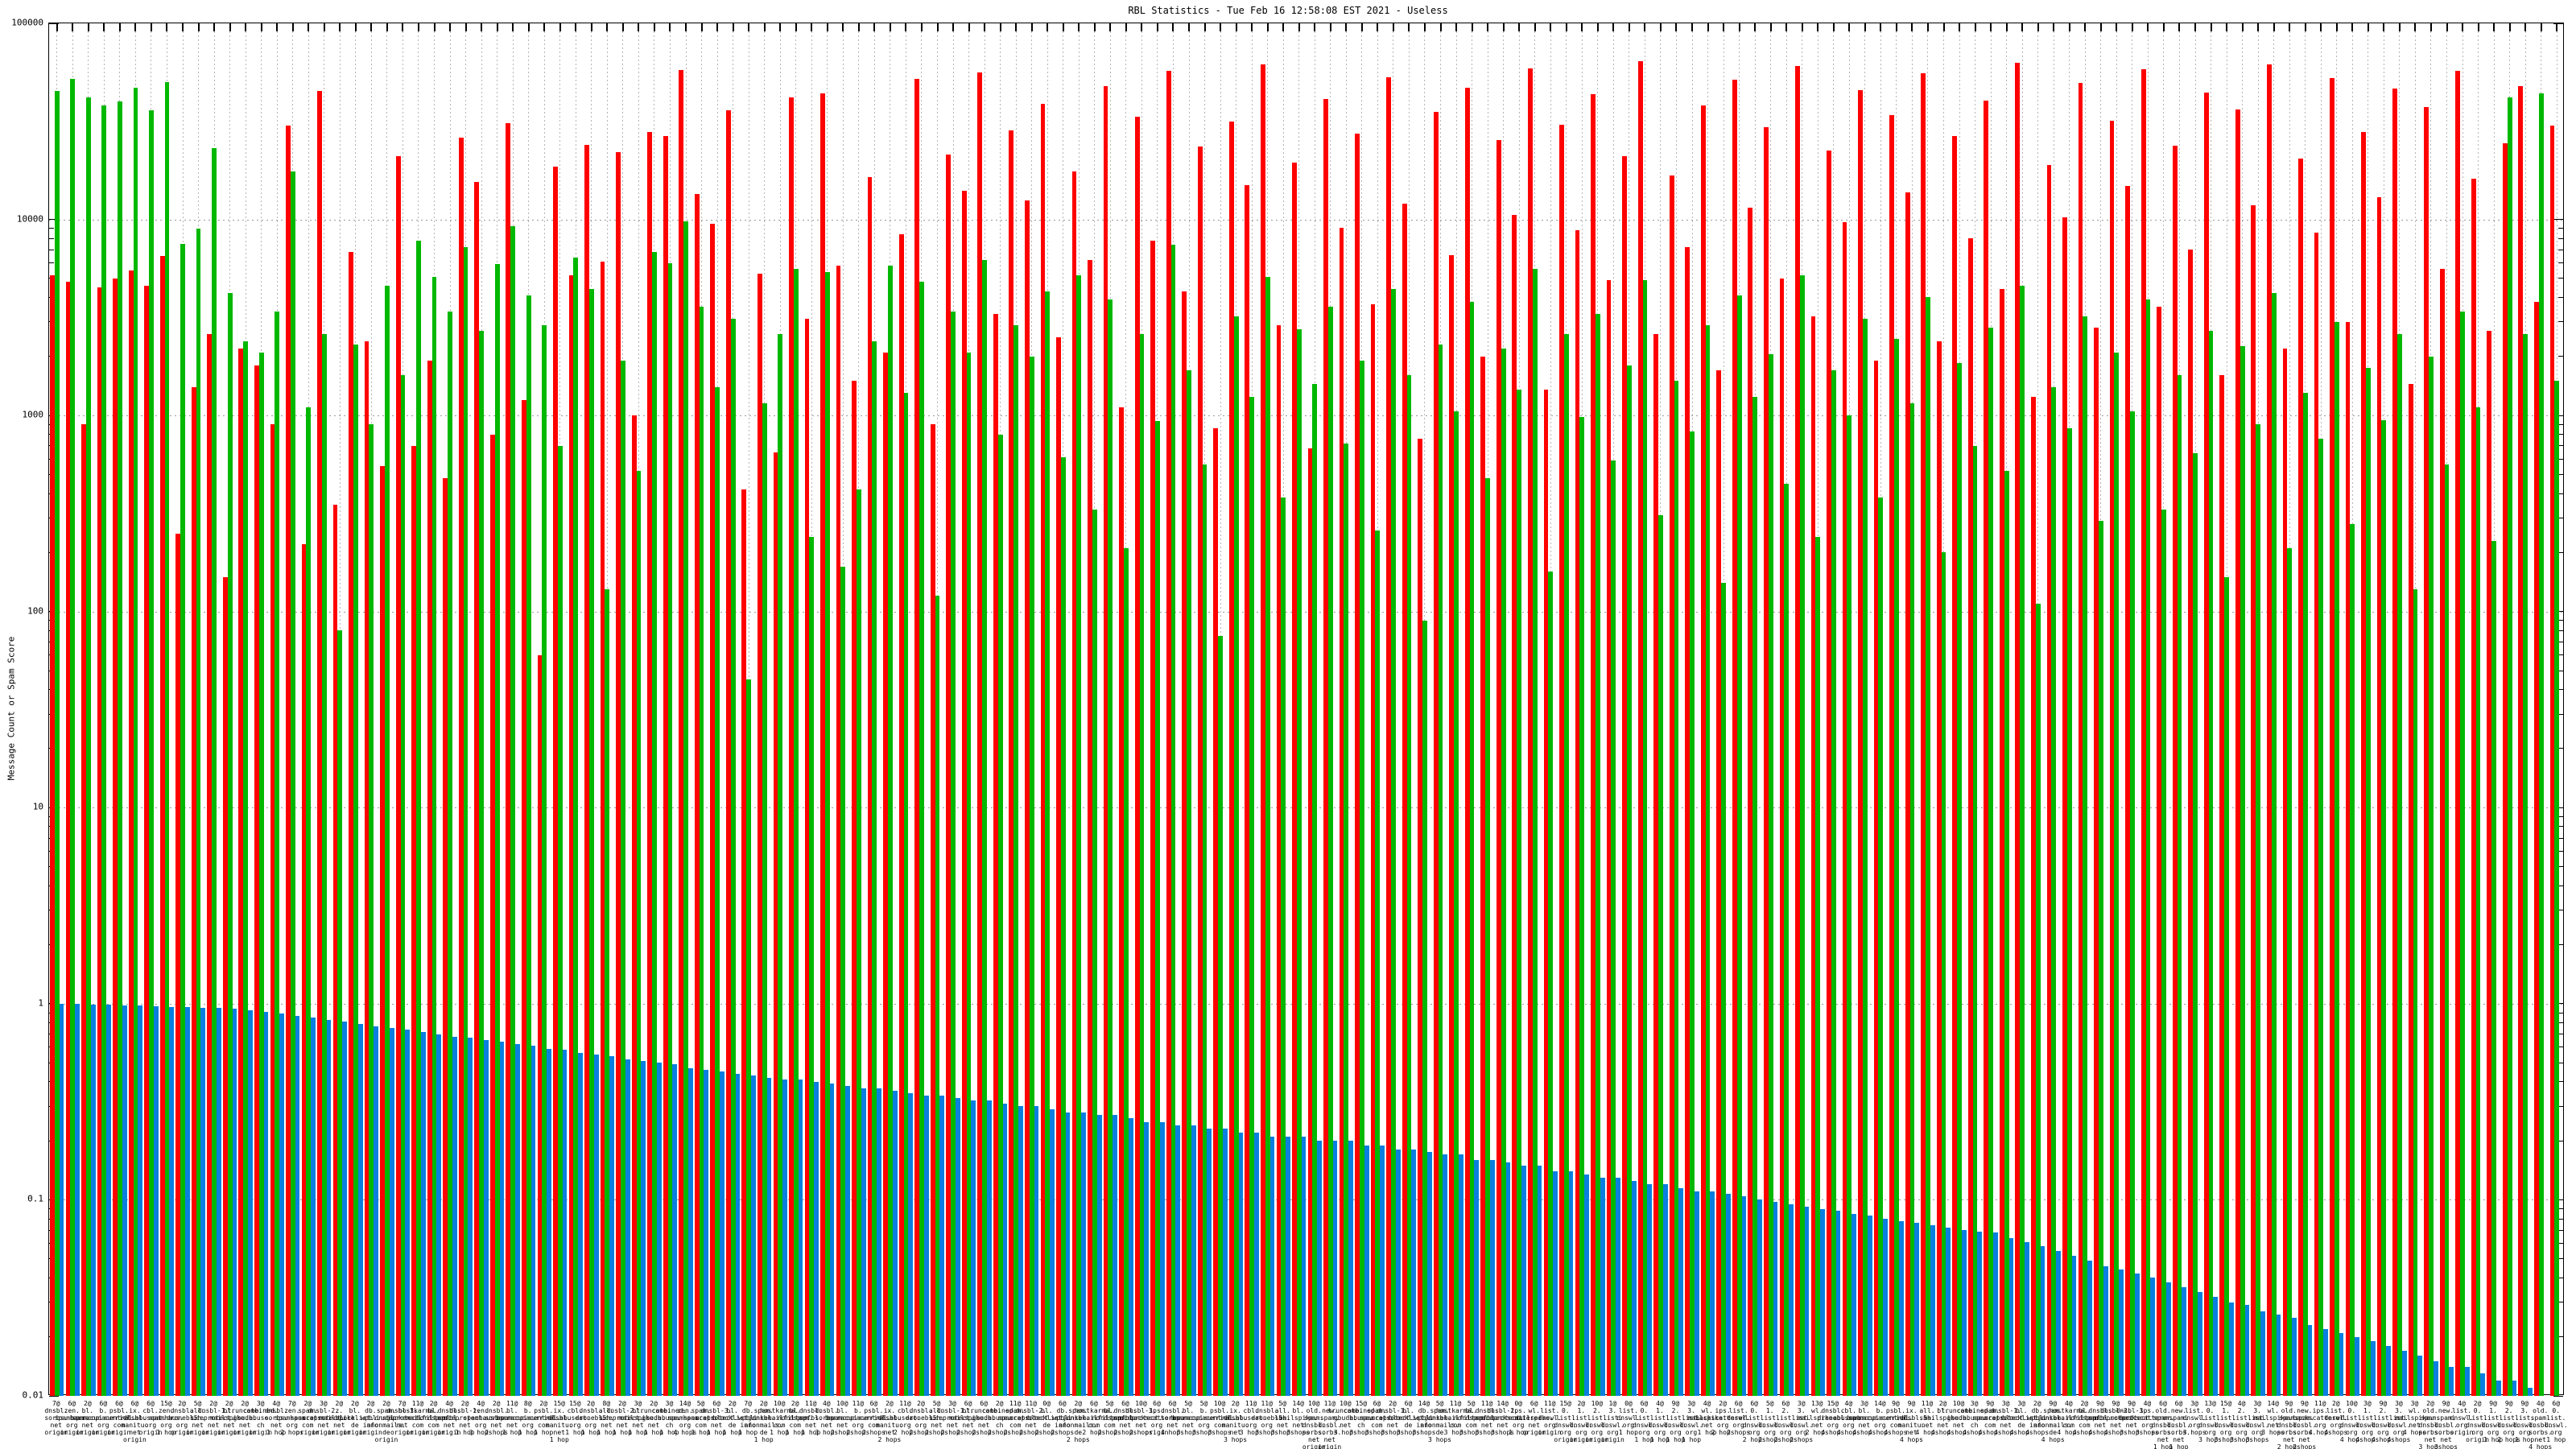 The image size is (2576, 1449). What do you see at coordinates (35, 611) in the screenshot?
I see `y-tick-label: 100` at bounding box center [35, 611].